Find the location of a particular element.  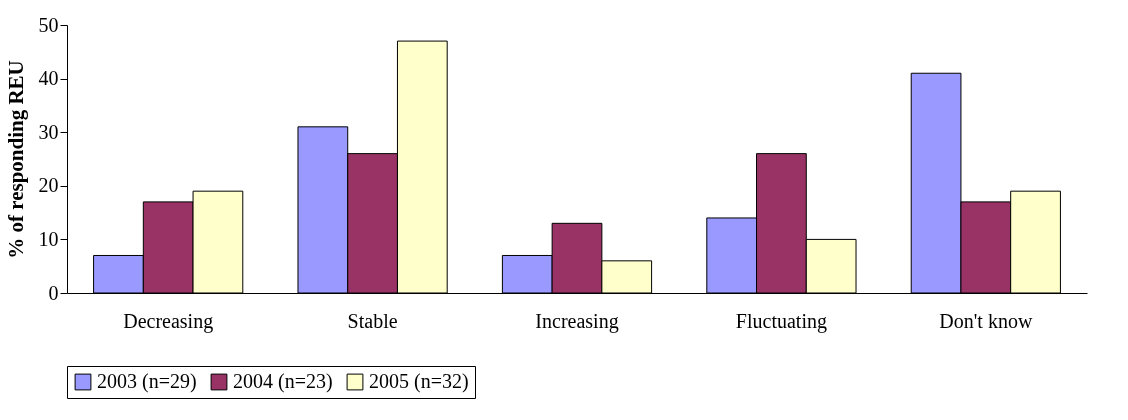

x-tick-label: Fluctuating is located at coordinates (781, 321).